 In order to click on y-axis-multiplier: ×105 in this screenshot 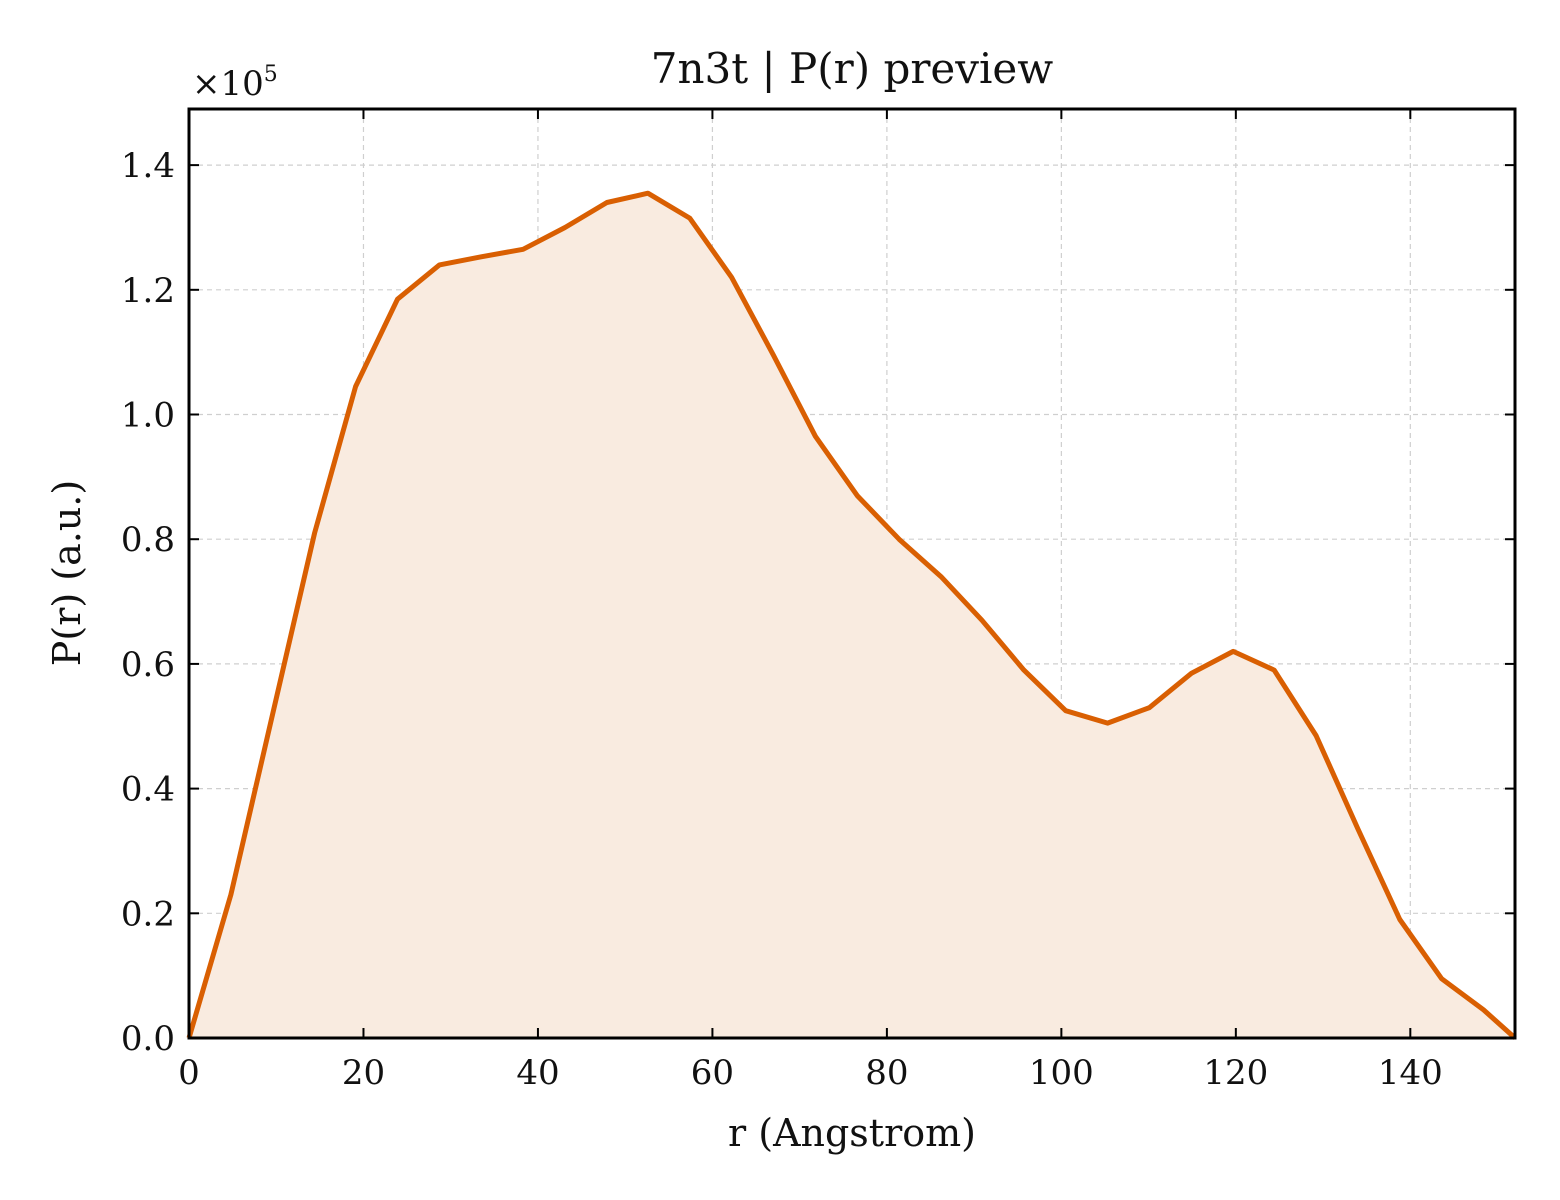, I will do `click(235, 83)`.